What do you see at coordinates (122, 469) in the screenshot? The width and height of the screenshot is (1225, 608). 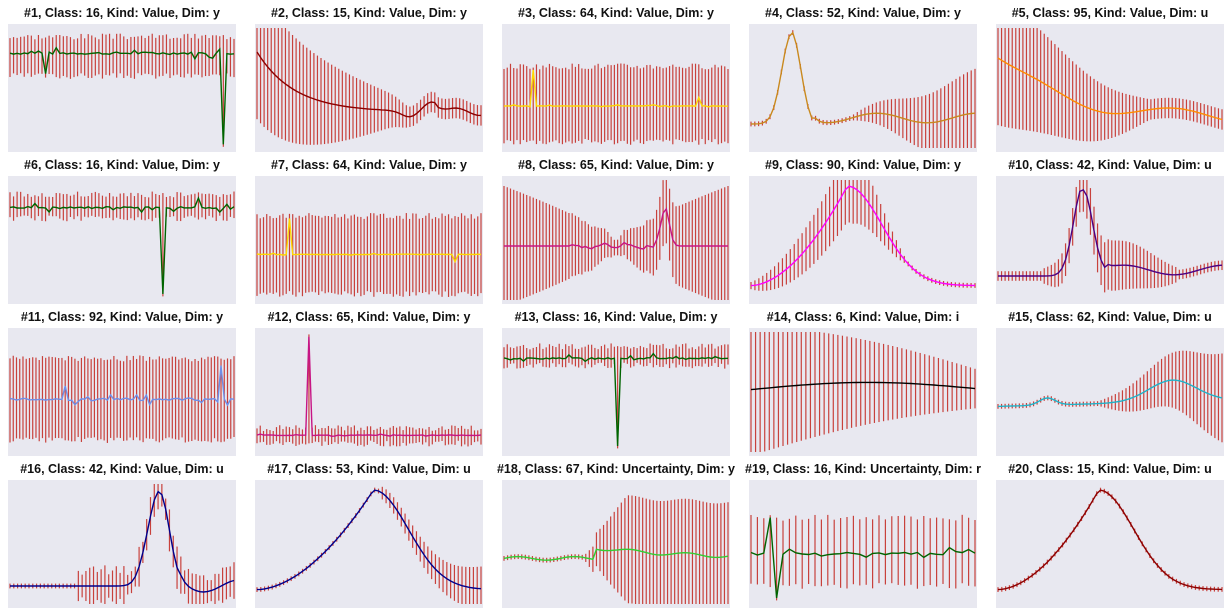 I see `chart-title: #16, Class: 42, Kind: Value, Dim: u` at bounding box center [122, 469].